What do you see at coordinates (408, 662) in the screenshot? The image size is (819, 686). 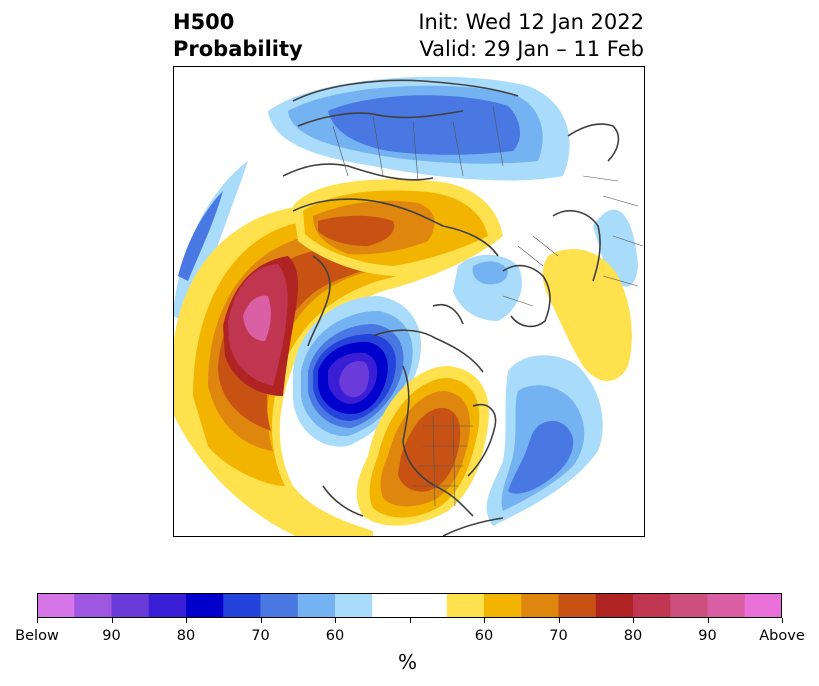 I see `colorbar-unit: %` at bounding box center [408, 662].